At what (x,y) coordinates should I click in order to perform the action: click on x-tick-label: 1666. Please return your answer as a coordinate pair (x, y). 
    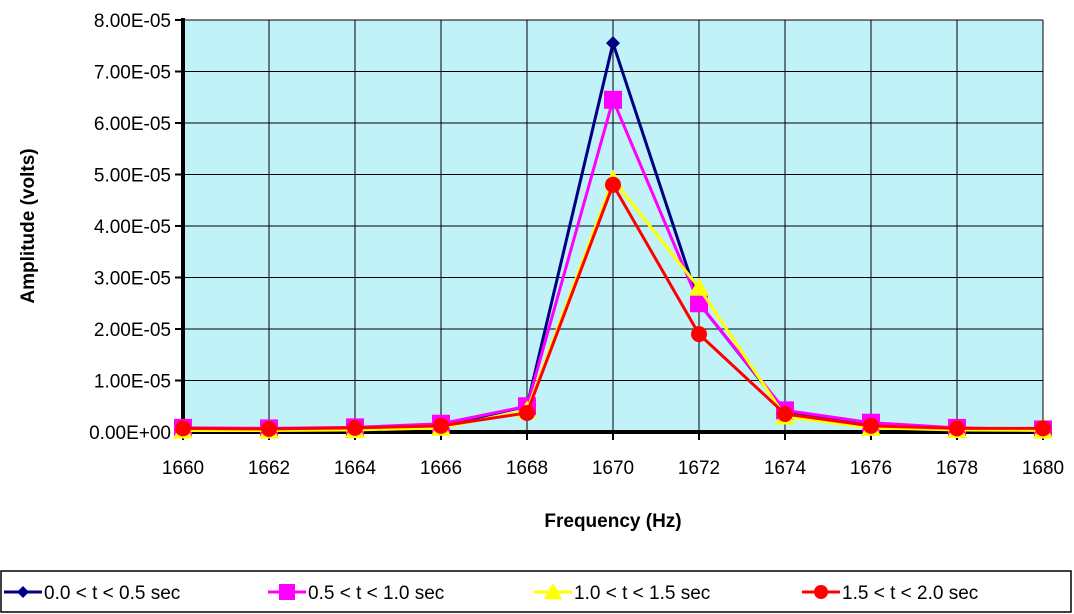
    Looking at the image, I should click on (441, 468).